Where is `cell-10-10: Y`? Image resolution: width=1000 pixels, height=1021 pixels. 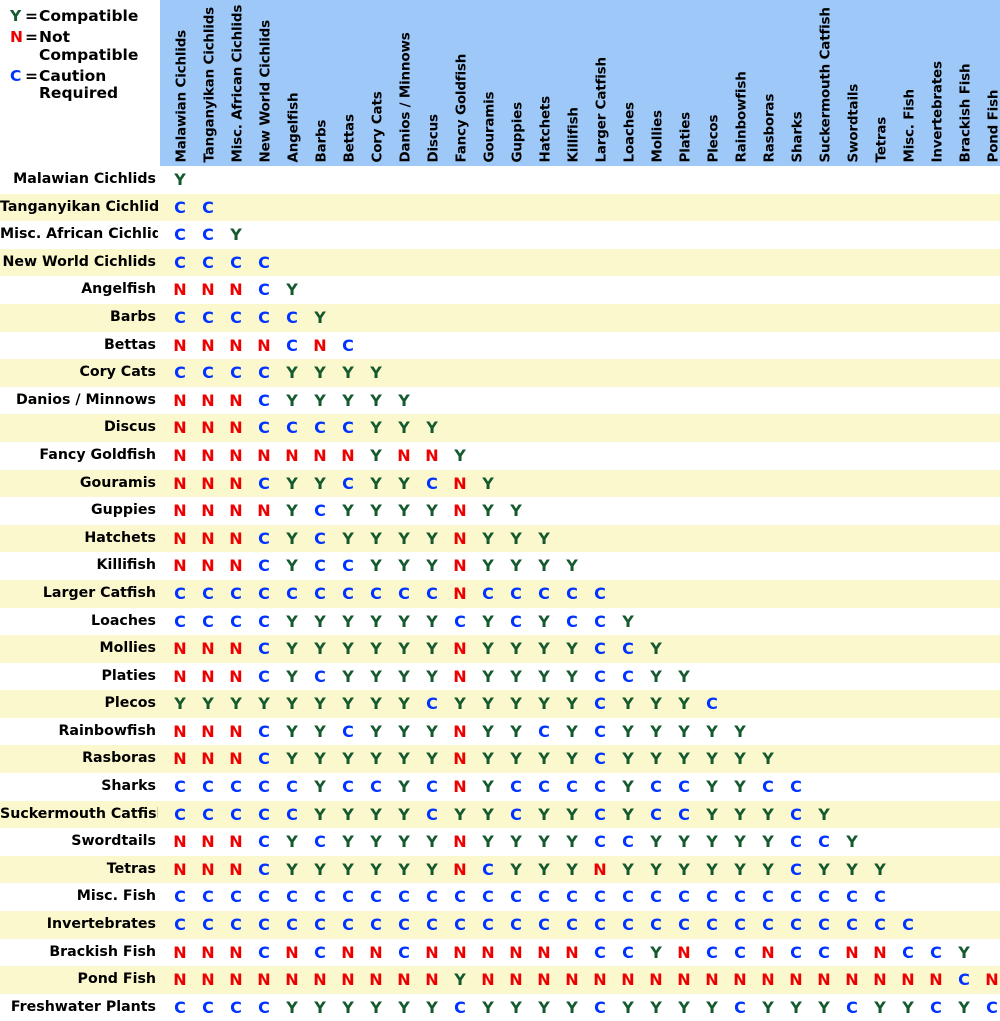
cell-10-10: Y is located at coordinates (460, 456).